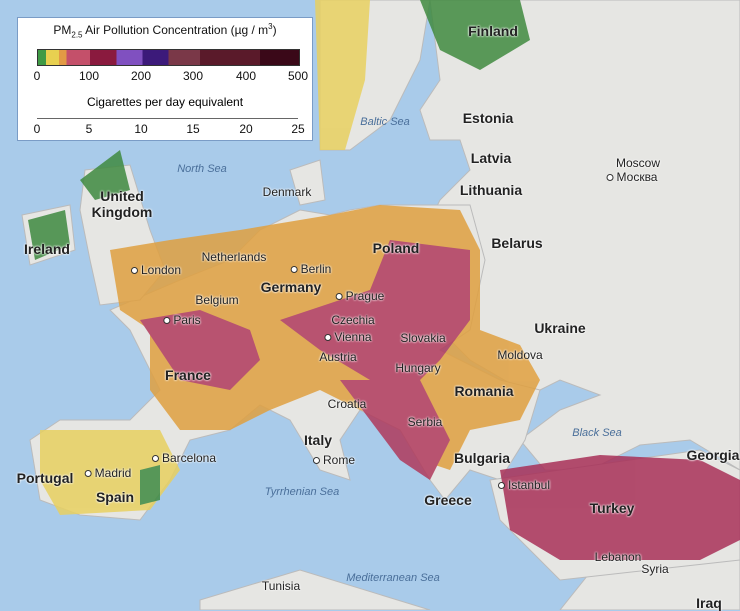  What do you see at coordinates (89, 76) in the screenshot?
I see `pm-tick: 100` at bounding box center [89, 76].